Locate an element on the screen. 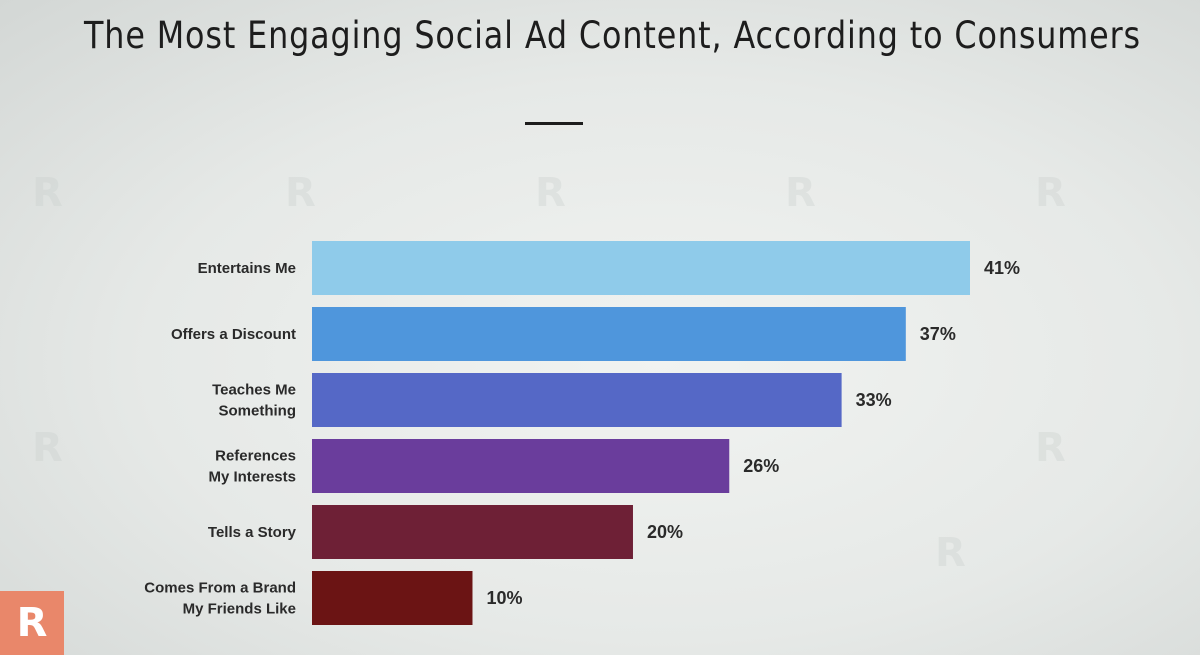 The width and height of the screenshot is (1200, 655). category-label: My Friends Like is located at coordinates (239, 609).